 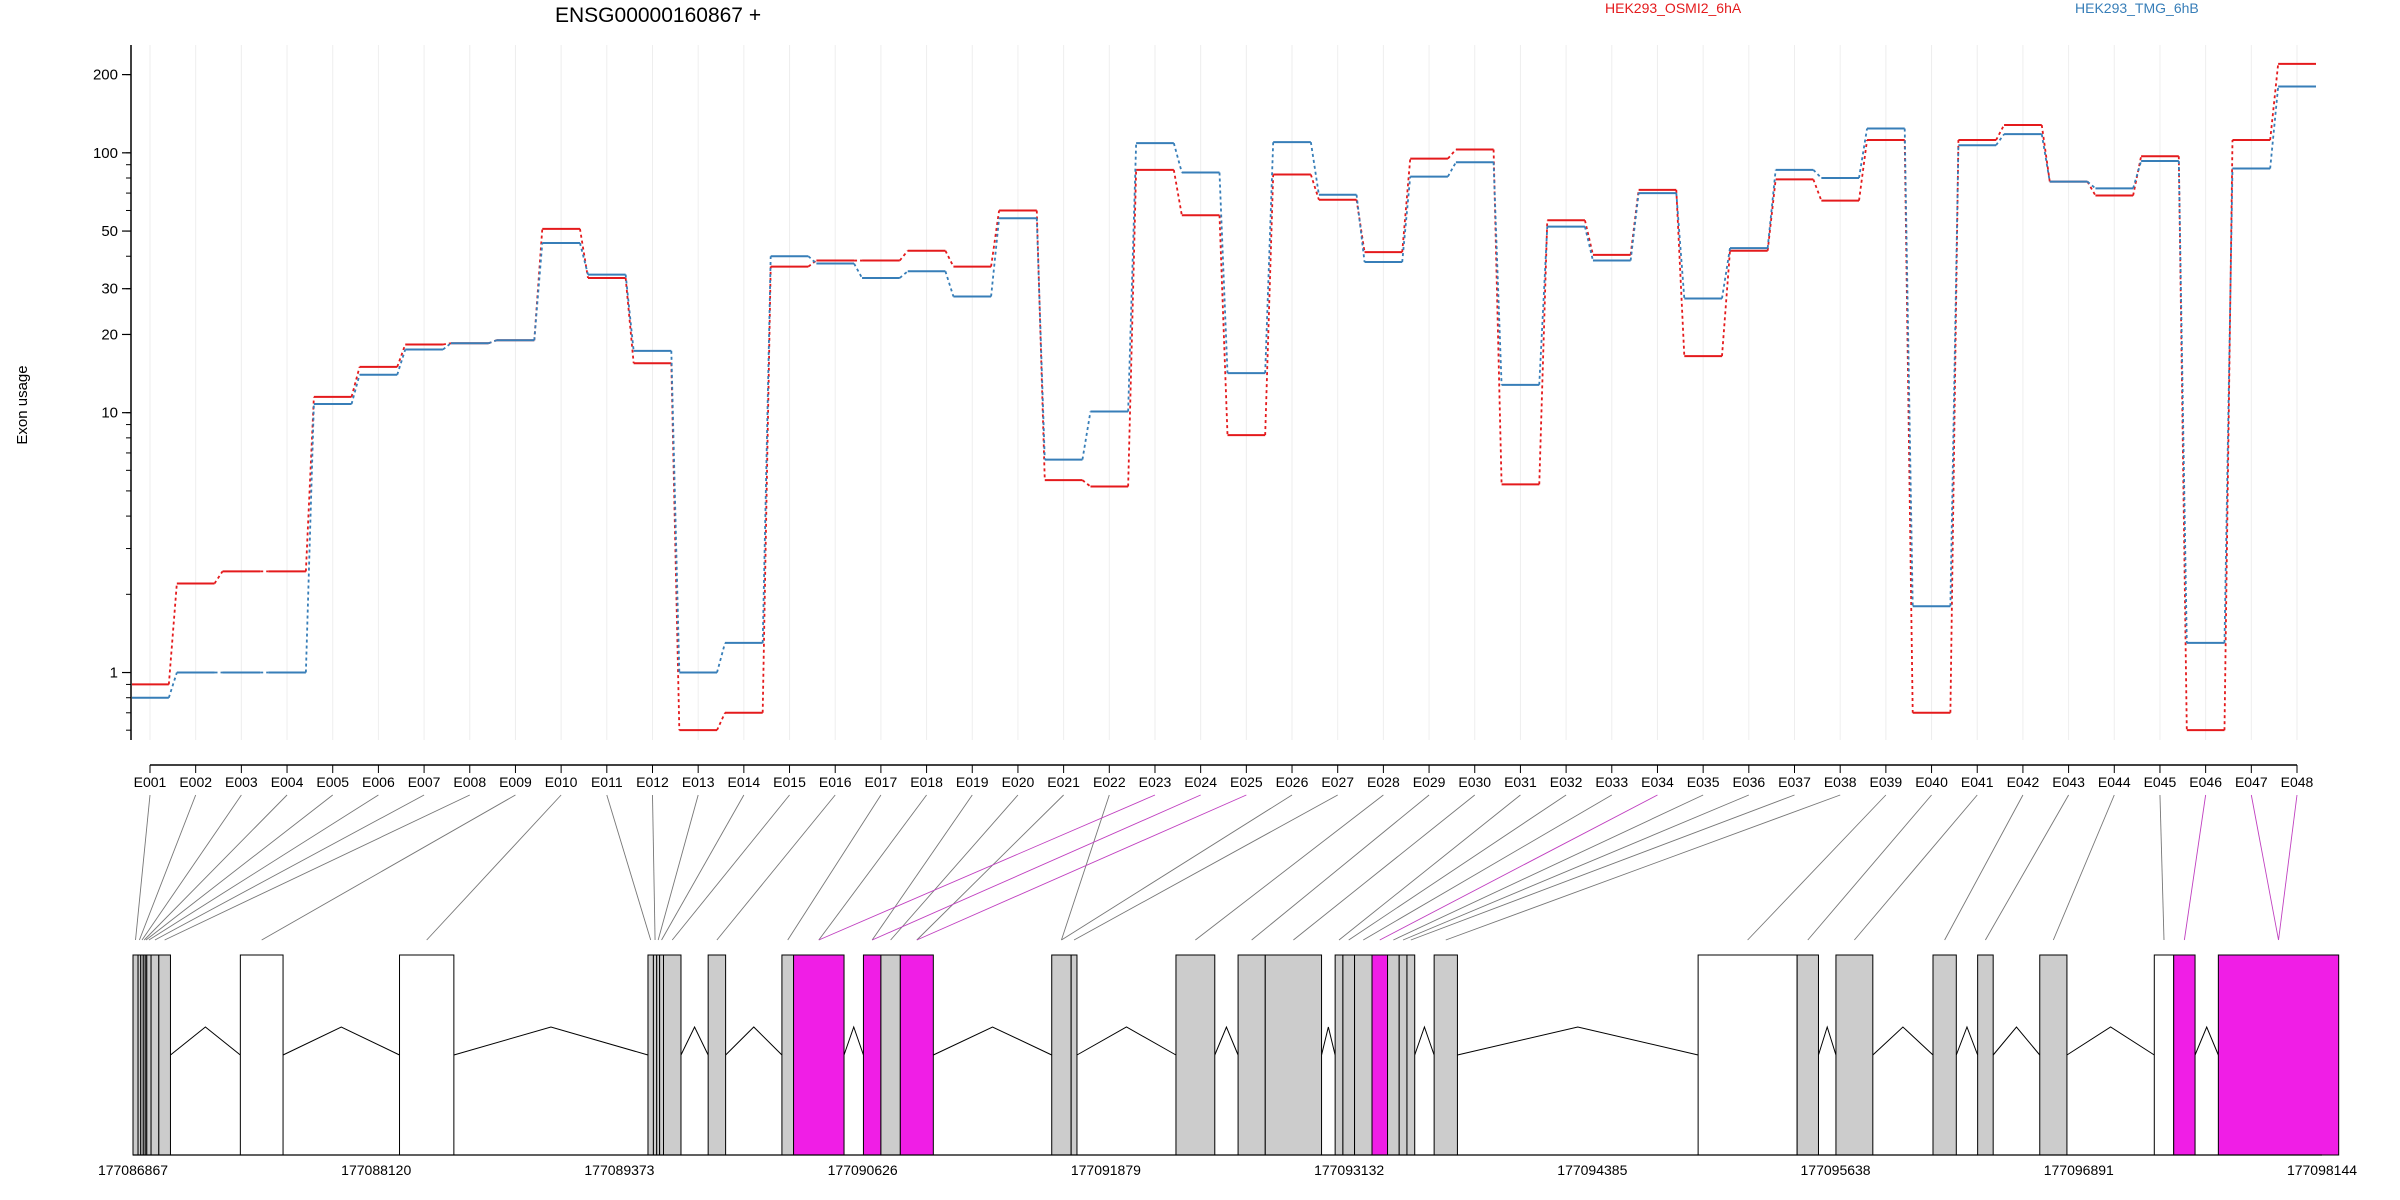 What do you see at coordinates (1061, 1055) in the screenshot?
I see `exon-block-e022` at bounding box center [1061, 1055].